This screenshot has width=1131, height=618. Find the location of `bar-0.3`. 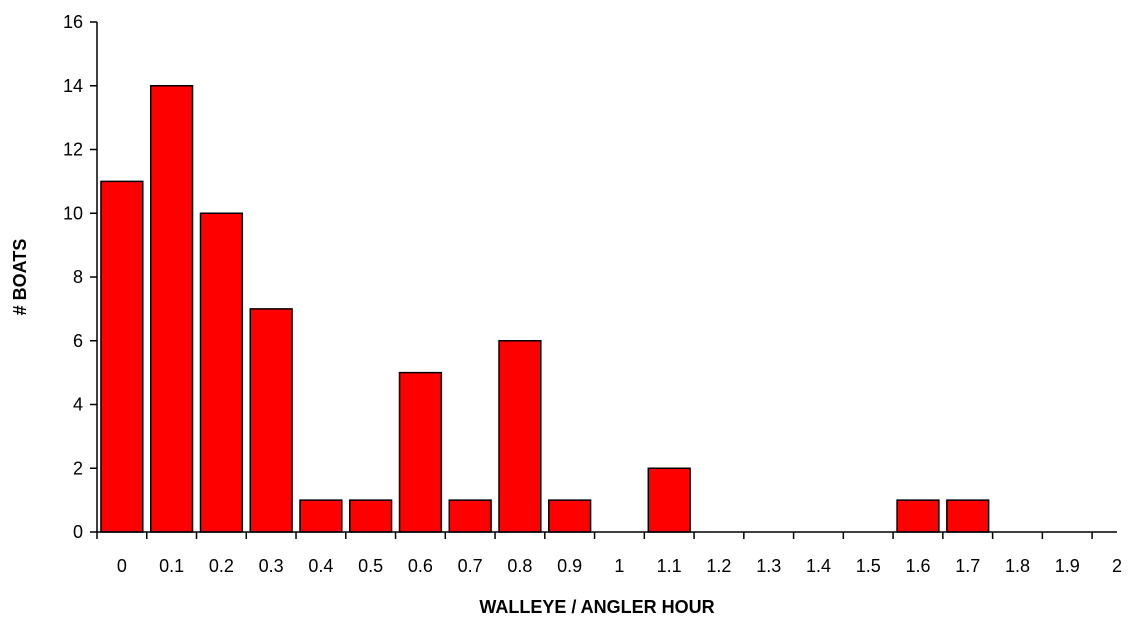

bar-0.3 is located at coordinates (271, 420).